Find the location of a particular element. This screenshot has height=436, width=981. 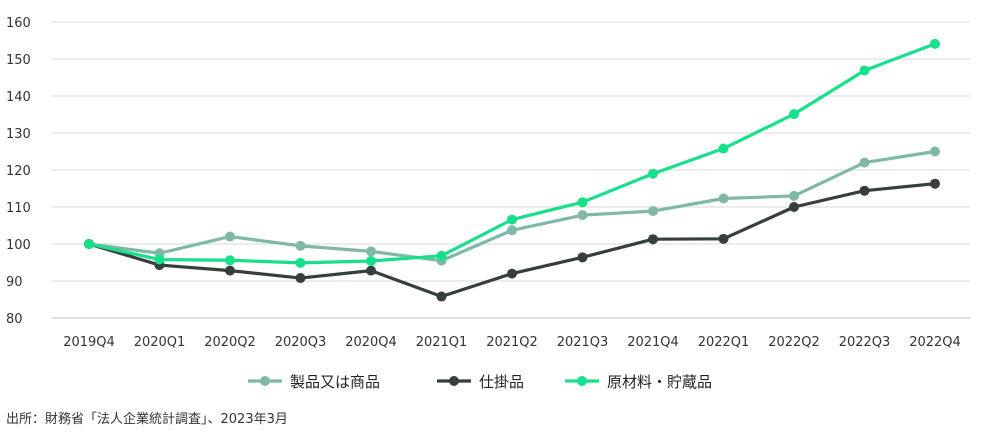

legend-label: 製品又は商品 is located at coordinates (335, 382).